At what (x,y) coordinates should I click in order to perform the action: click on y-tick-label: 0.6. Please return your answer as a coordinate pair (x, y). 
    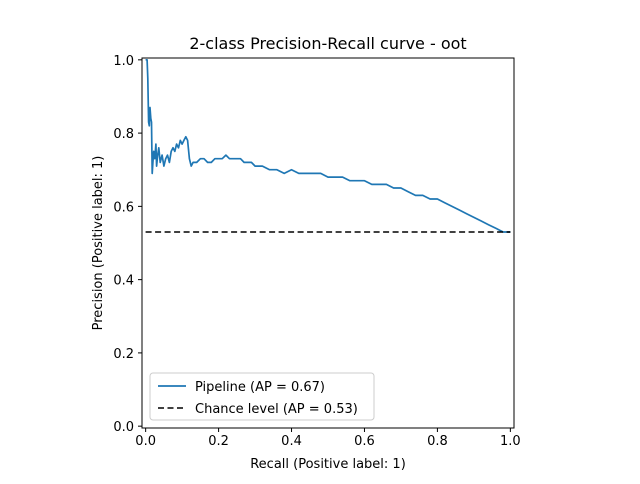
    Looking at the image, I should click on (123, 207).